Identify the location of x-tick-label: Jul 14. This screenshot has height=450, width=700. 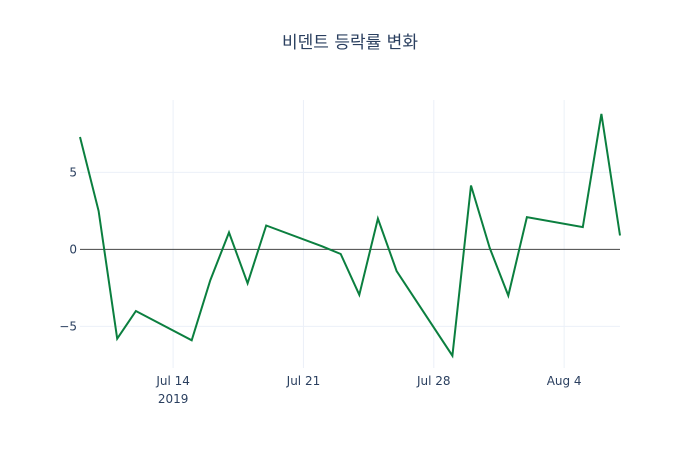
(172, 381).